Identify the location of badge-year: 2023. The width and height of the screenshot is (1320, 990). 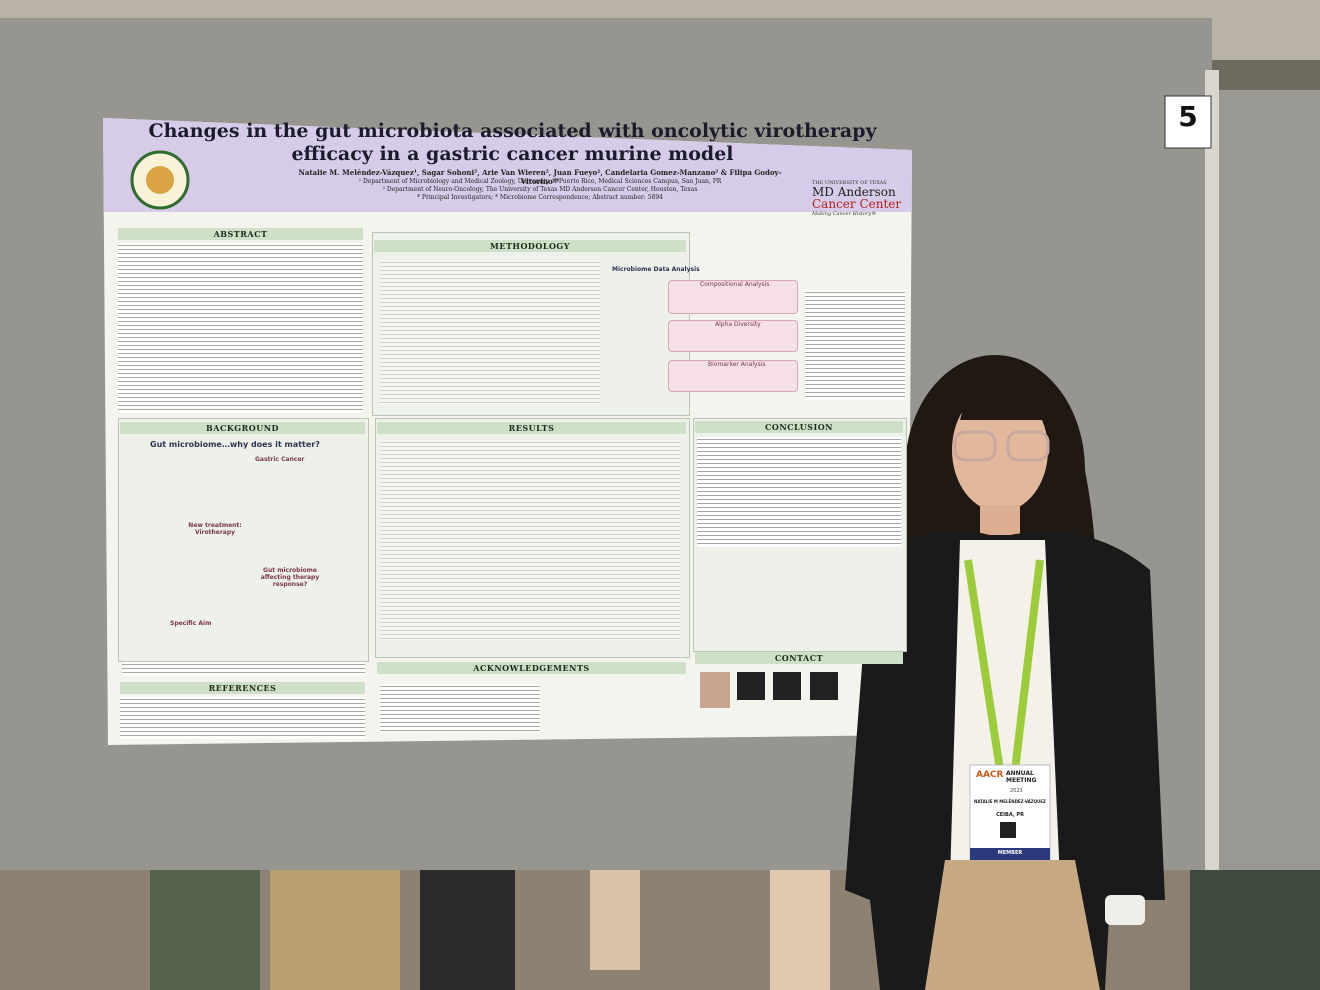
(1016, 791).